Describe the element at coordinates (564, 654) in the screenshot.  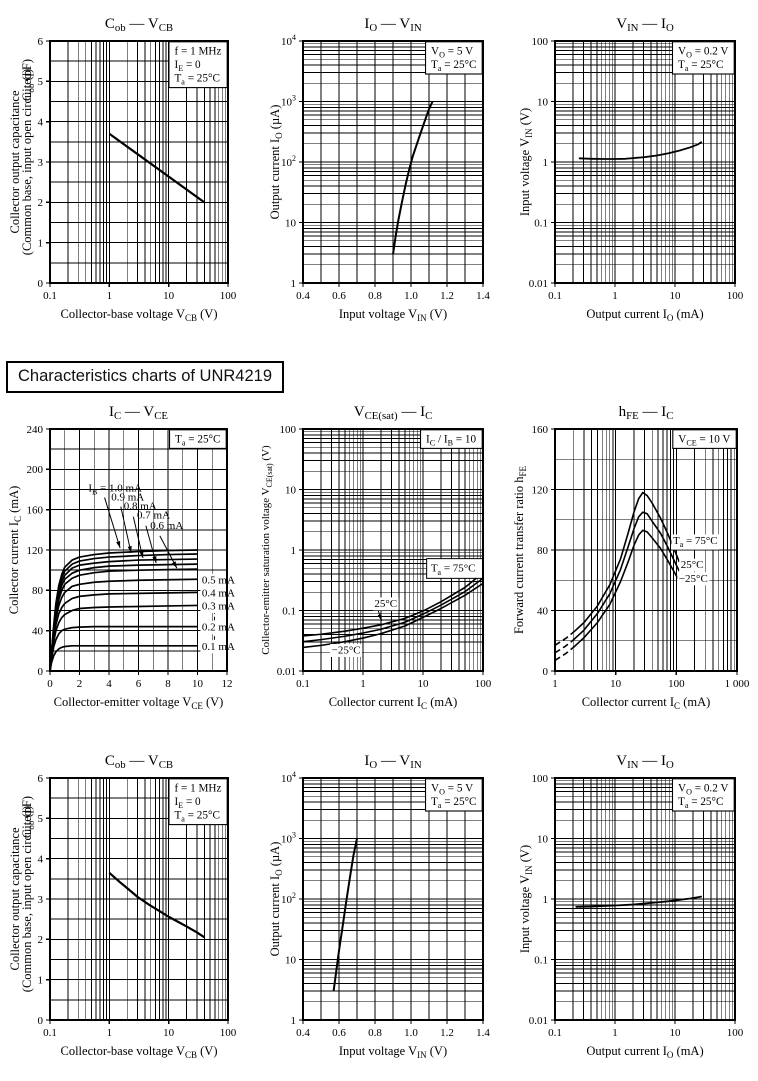
I see `curve--25C-dash` at that location.